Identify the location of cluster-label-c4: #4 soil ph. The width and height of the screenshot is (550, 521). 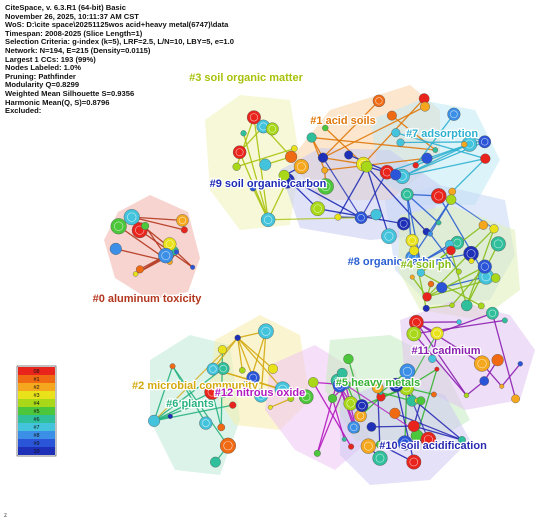
(425, 265).